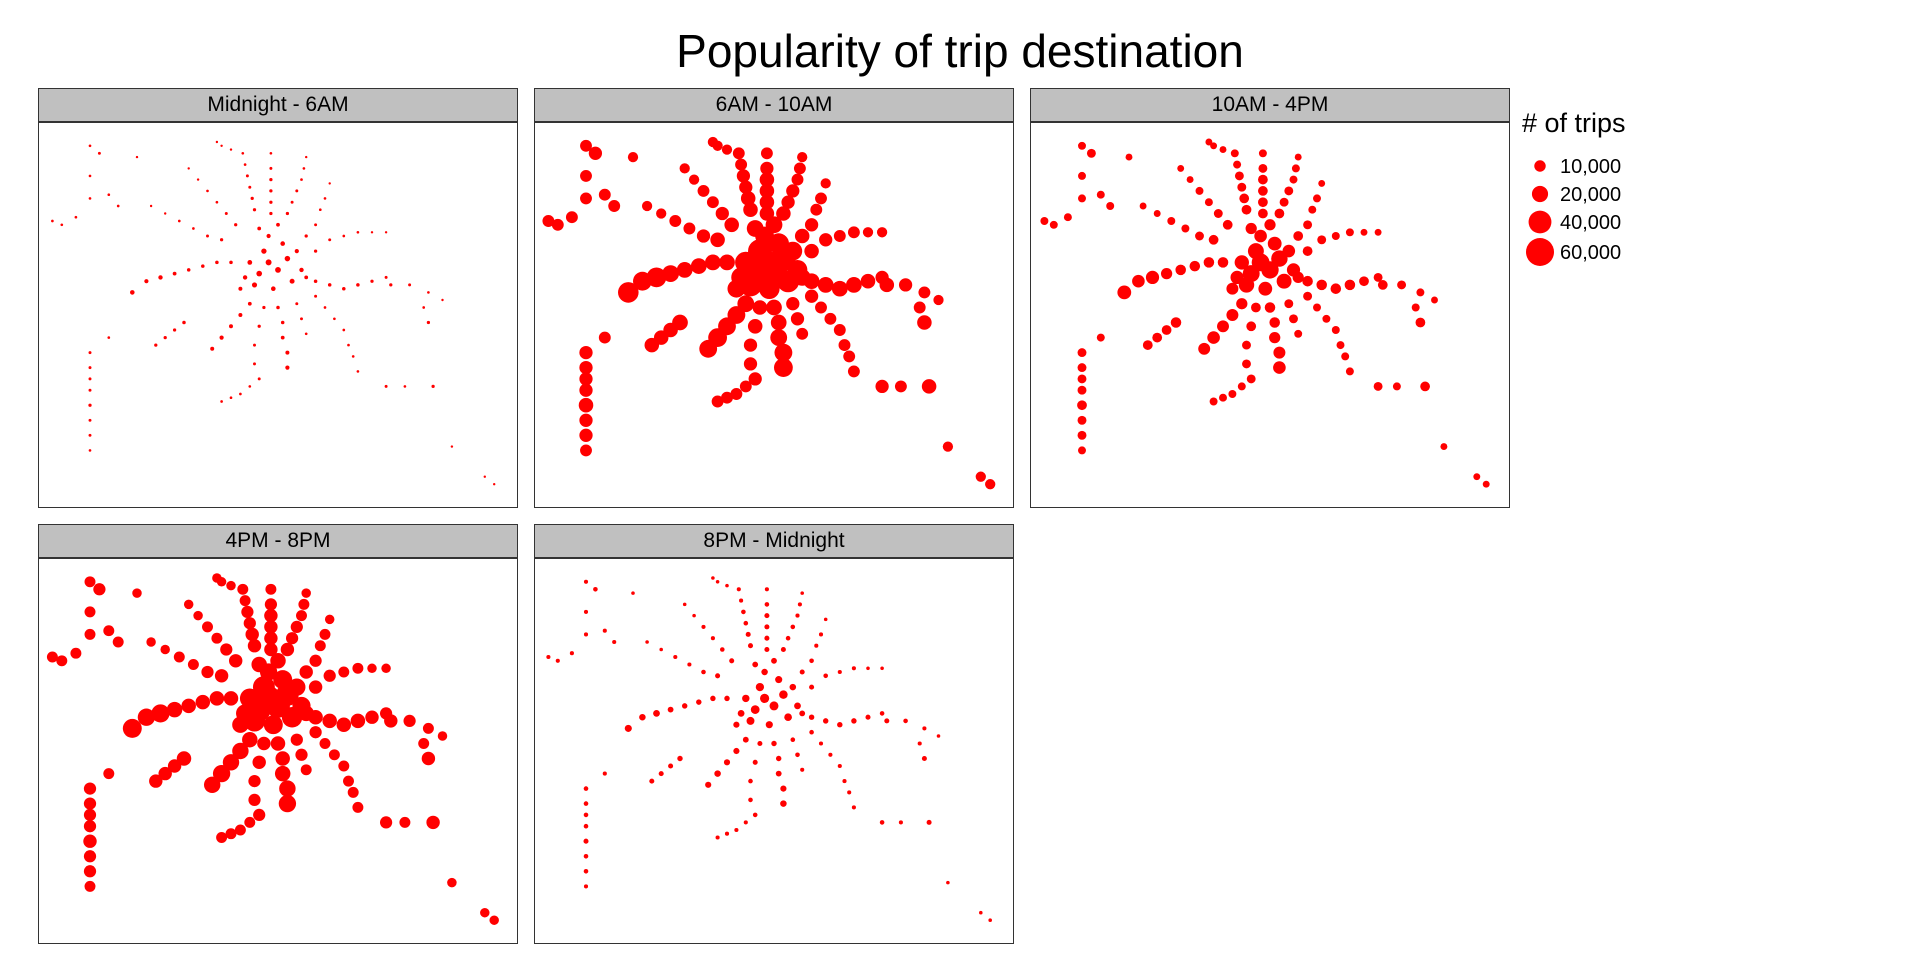 The image size is (1920, 960). Describe the element at coordinates (1573, 211) in the screenshot. I see `legend-keys: 10,000 20,000 40,000 60,000` at that location.